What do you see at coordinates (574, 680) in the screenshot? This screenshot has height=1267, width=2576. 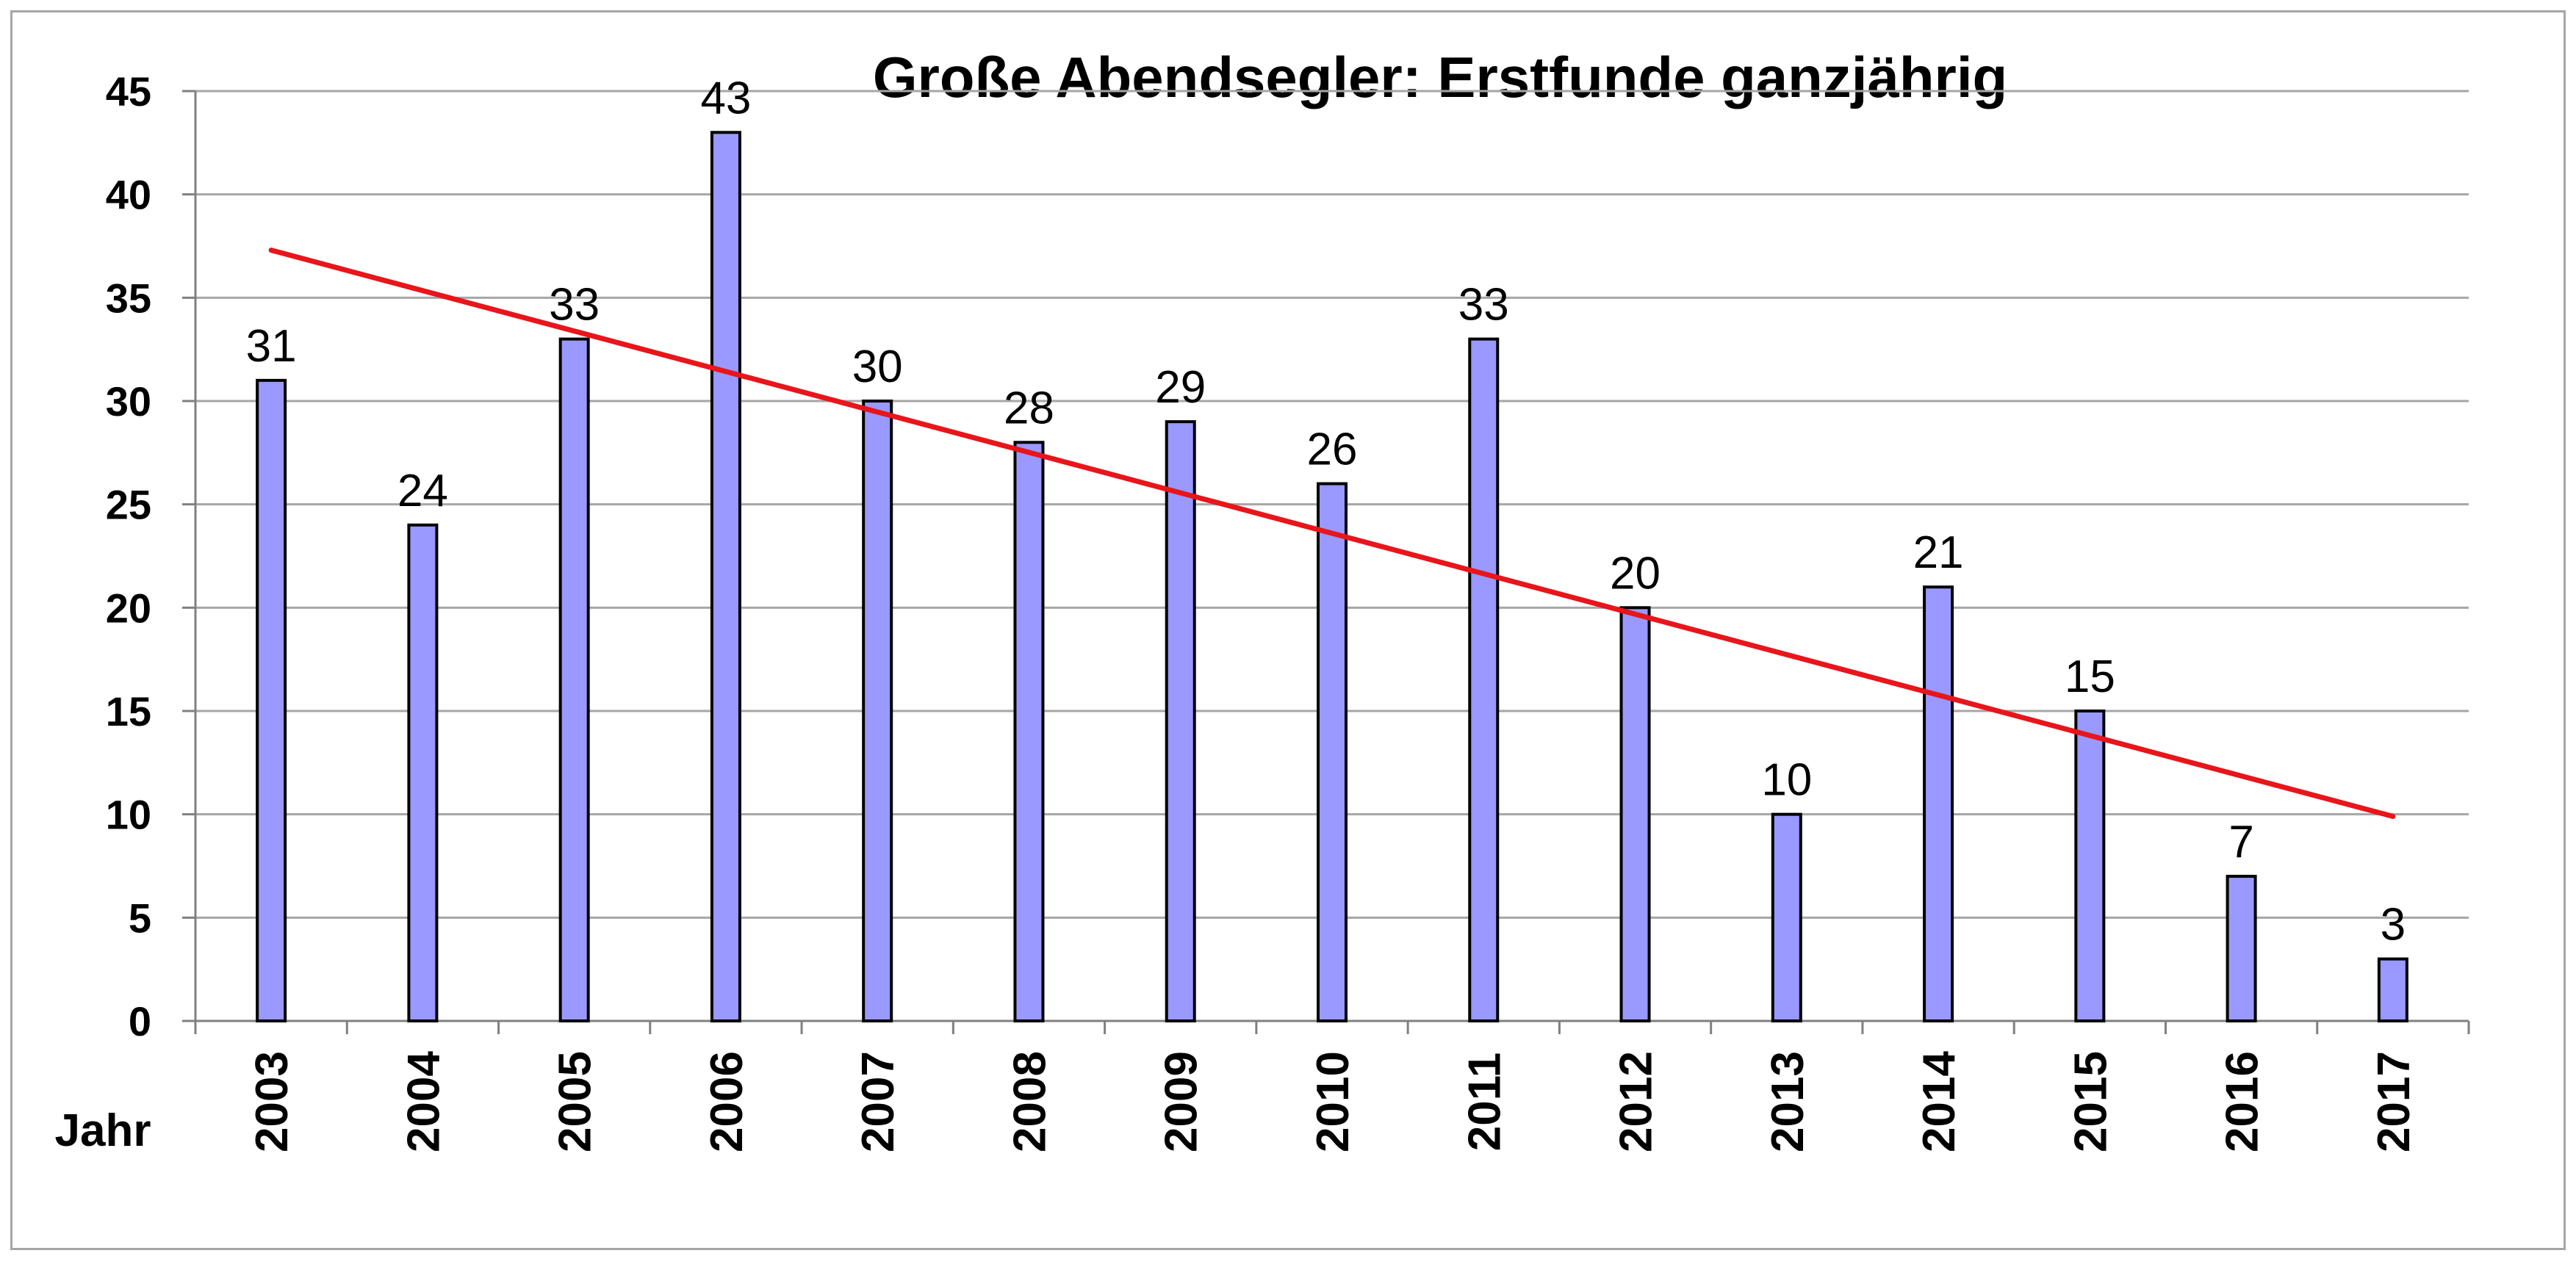 I see `bar-2005` at bounding box center [574, 680].